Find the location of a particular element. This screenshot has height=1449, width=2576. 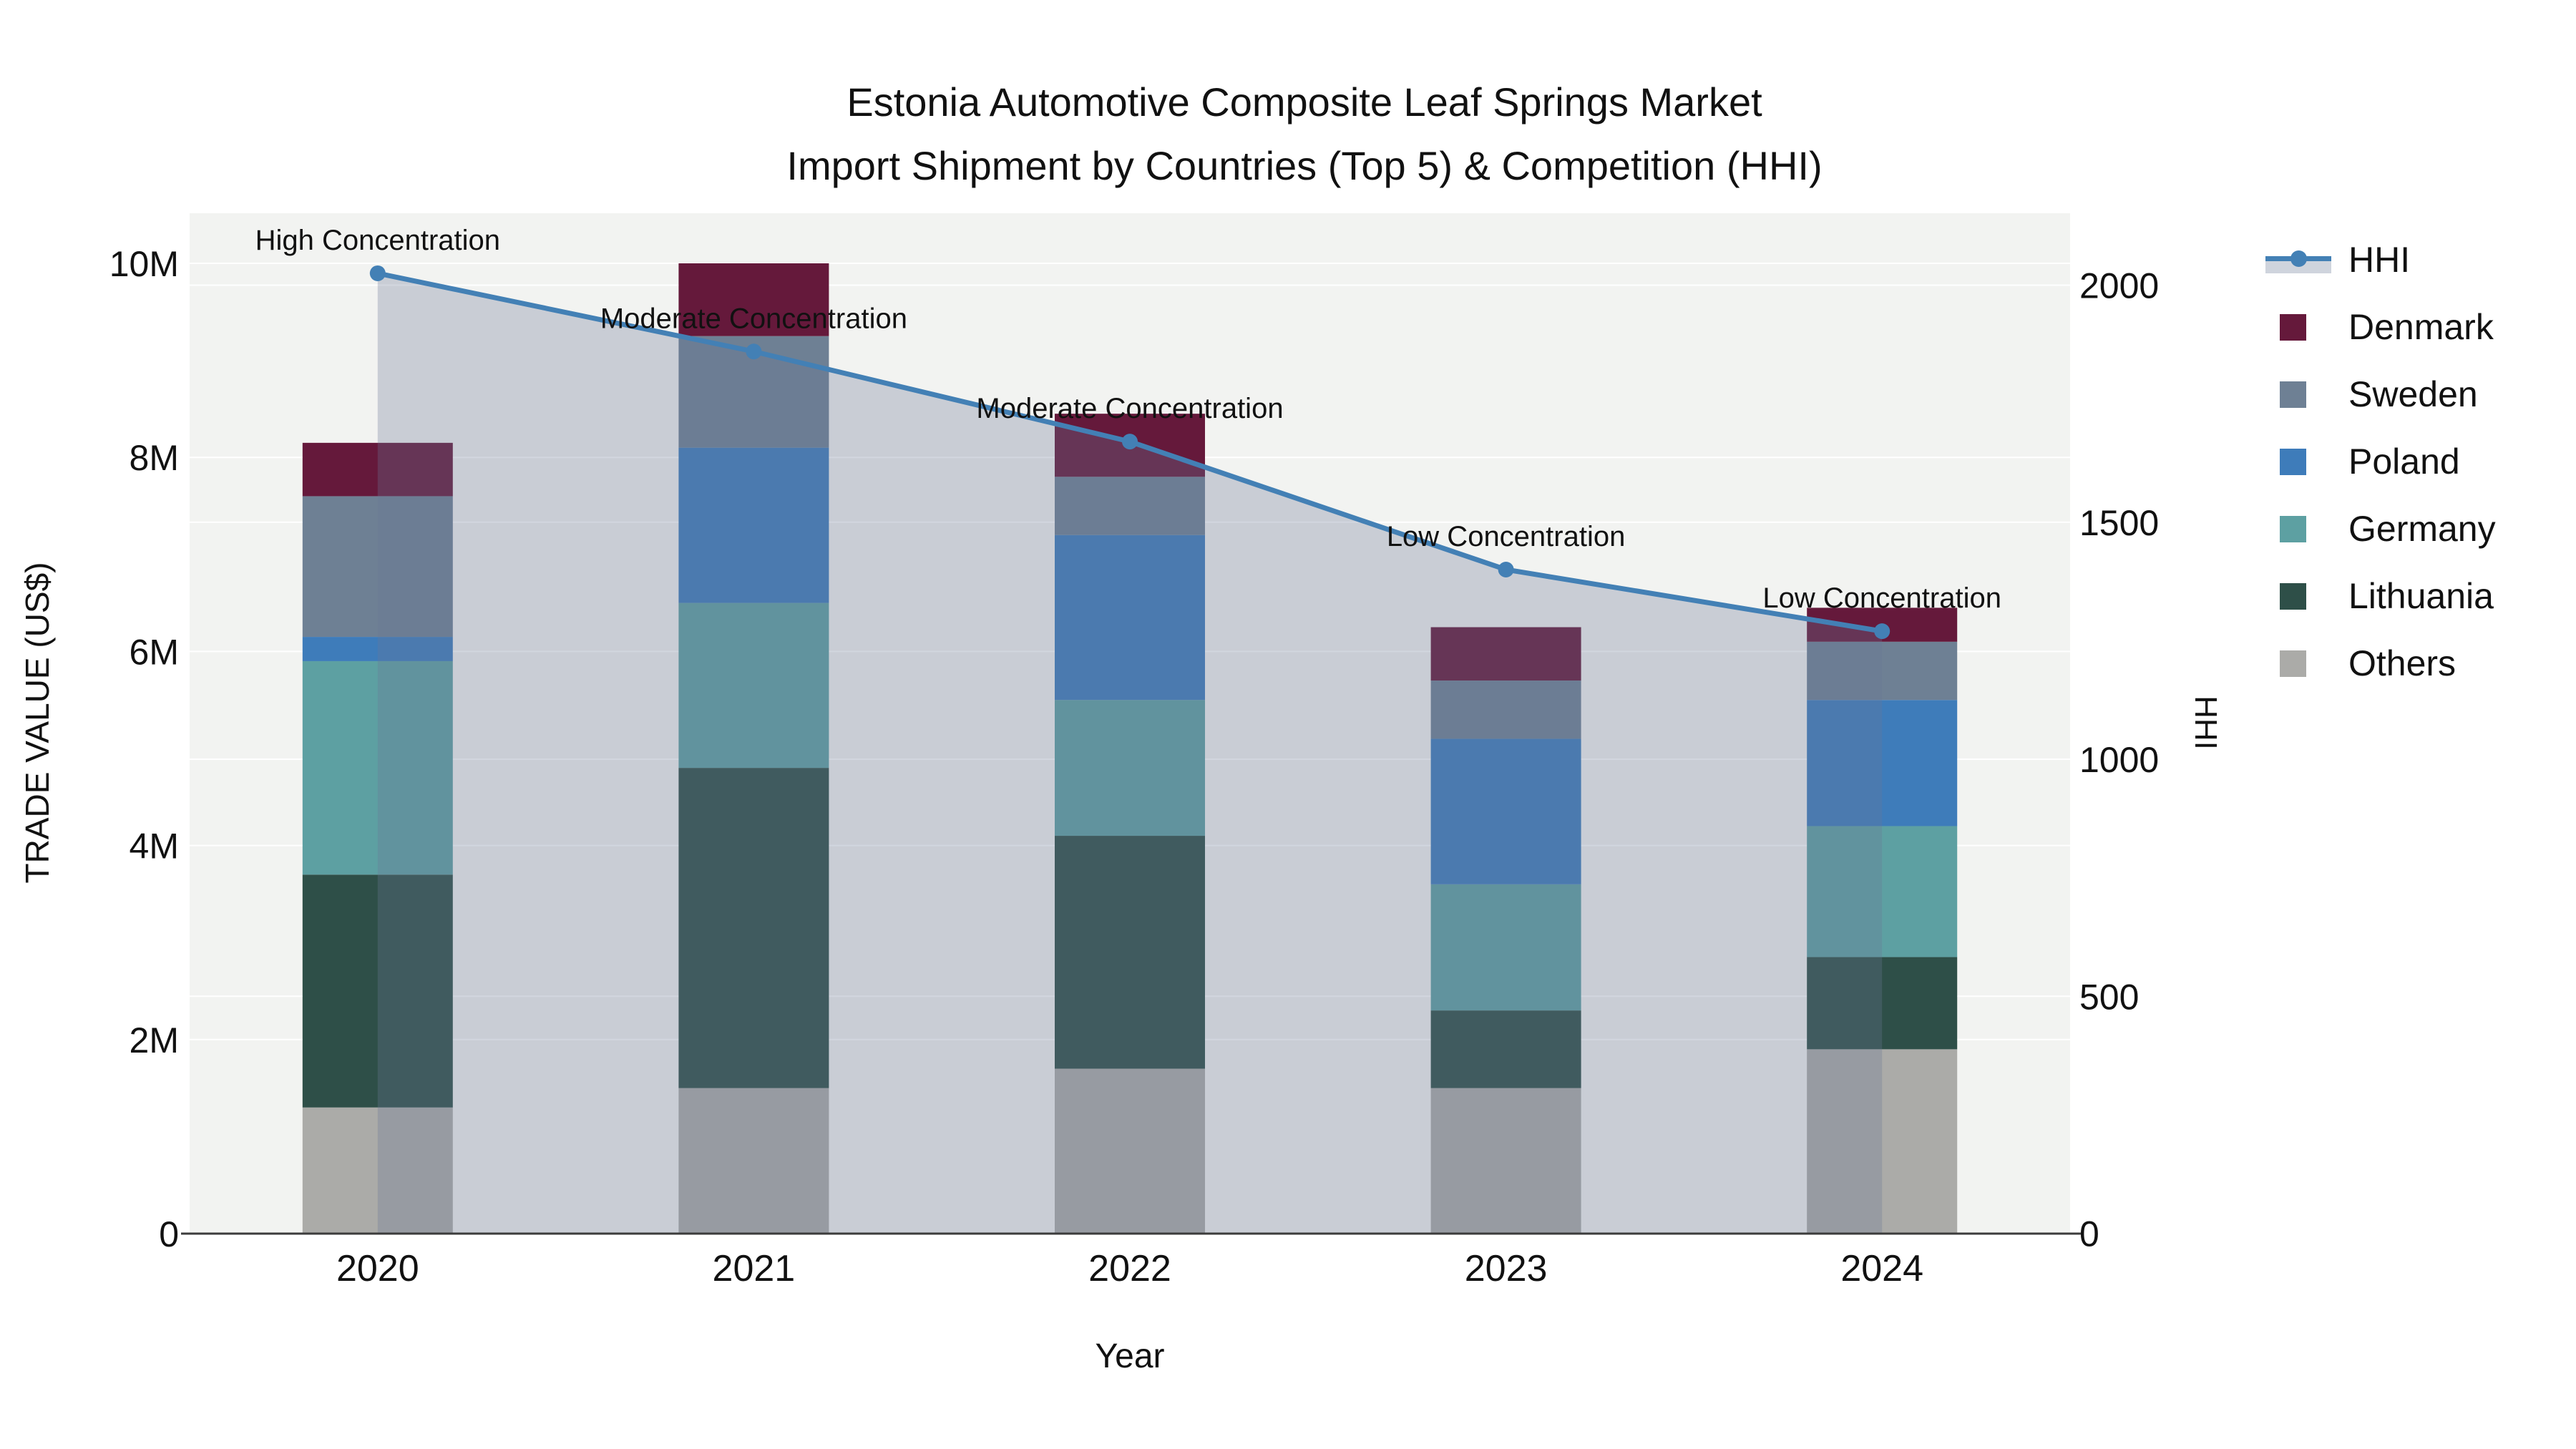

legend-label: Others is located at coordinates (2402, 663).